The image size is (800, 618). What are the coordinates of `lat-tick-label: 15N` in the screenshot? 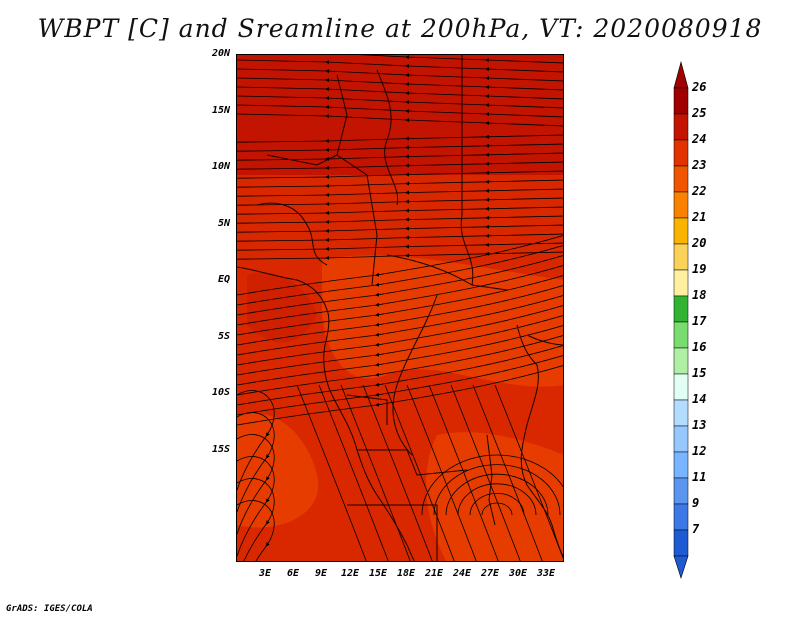 It's located at (220, 110).